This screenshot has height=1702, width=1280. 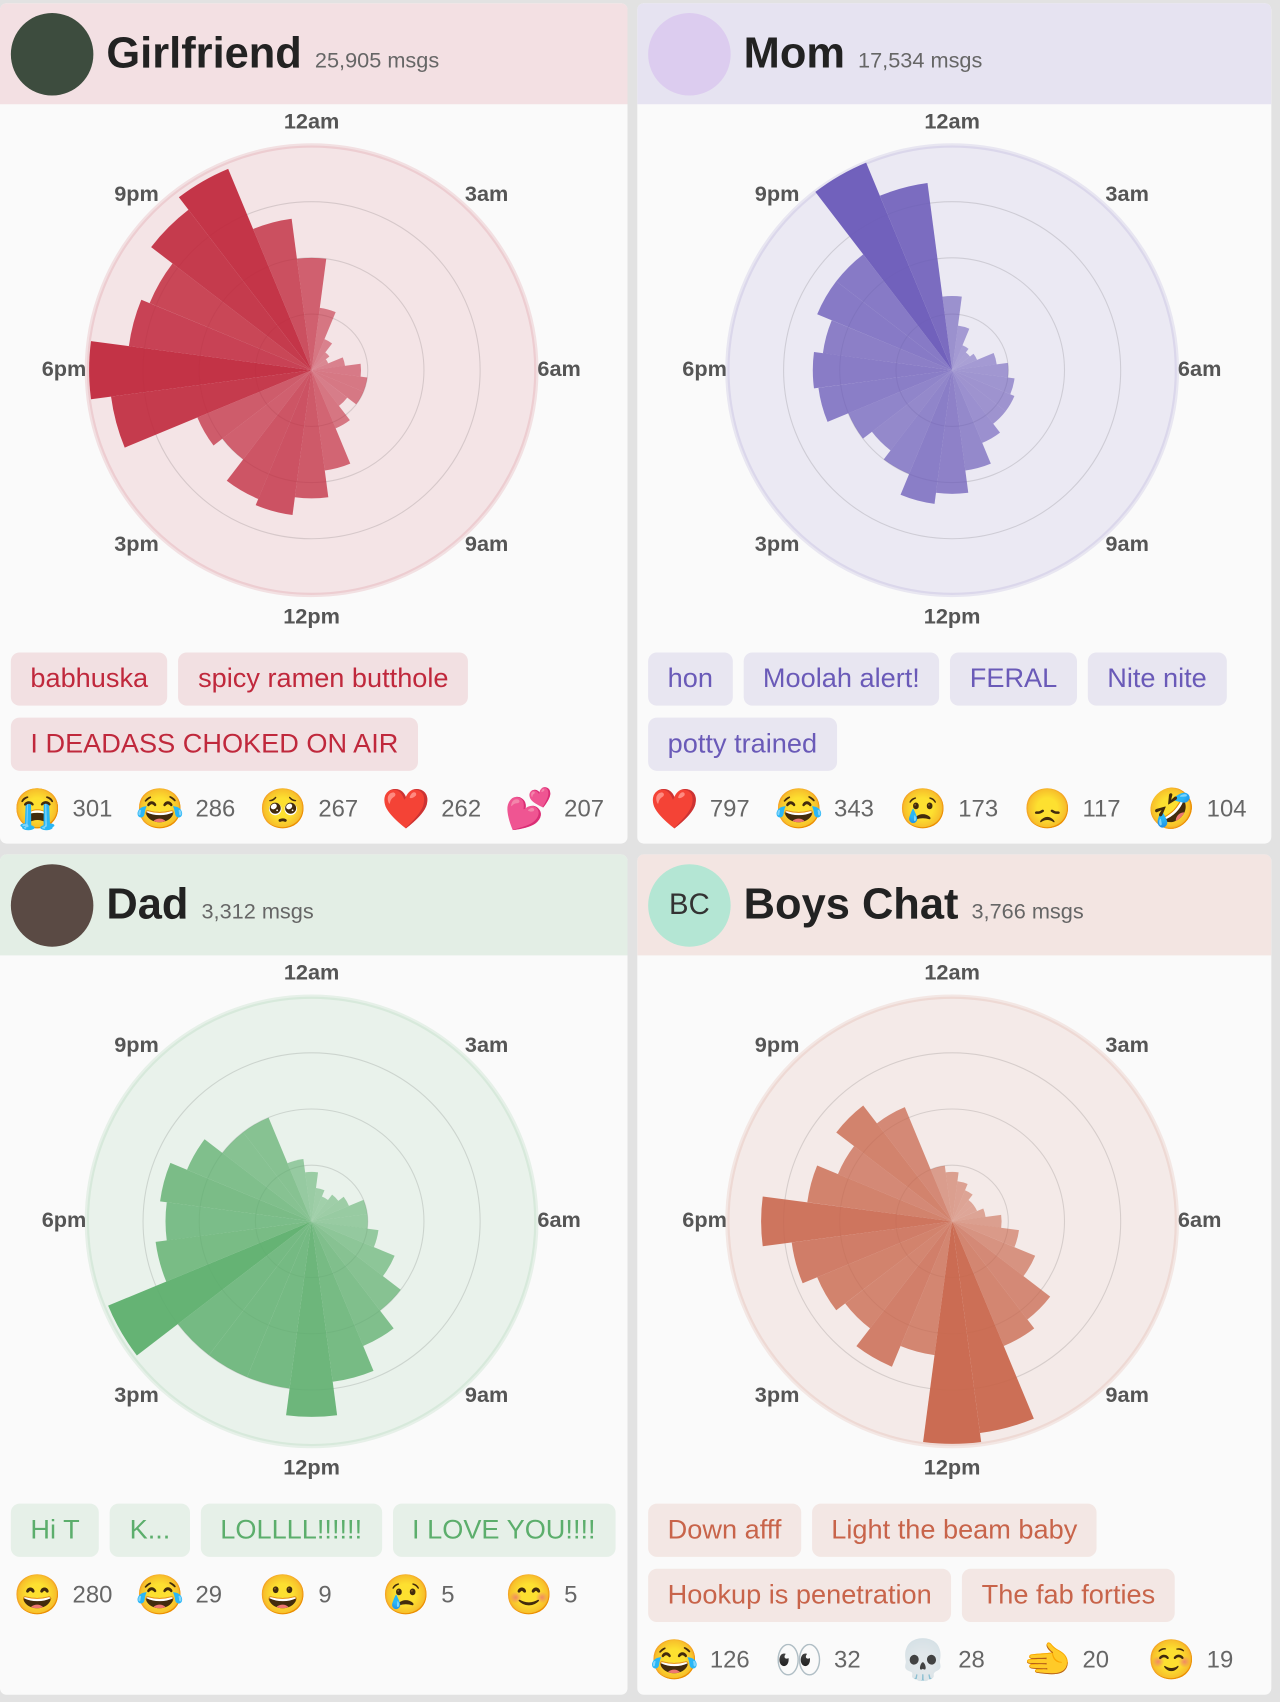 What do you see at coordinates (847, 1659) in the screenshot?
I see `emoji-count: 32` at bounding box center [847, 1659].